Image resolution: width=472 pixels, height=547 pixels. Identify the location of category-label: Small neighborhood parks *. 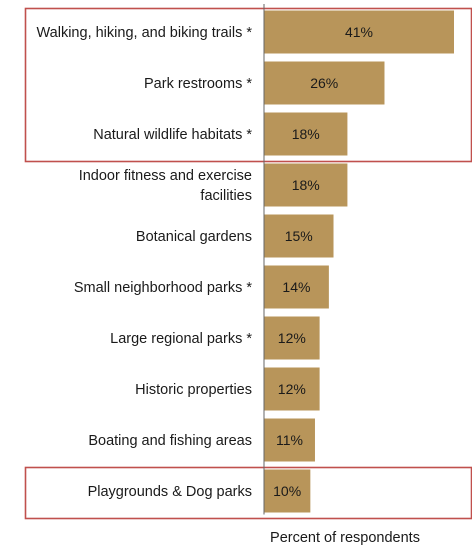
(163, 288).